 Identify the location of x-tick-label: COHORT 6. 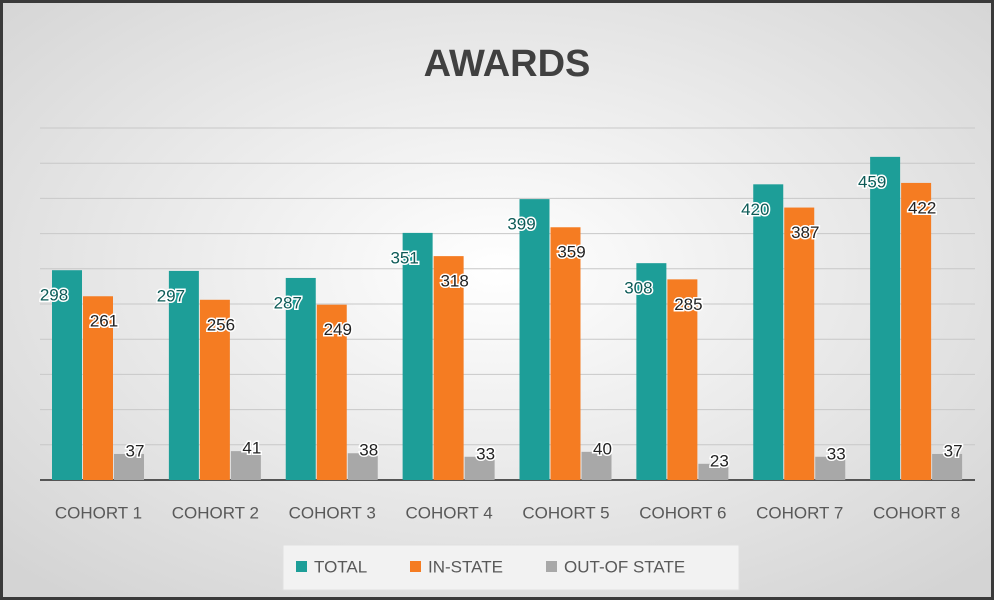
(682, 512).